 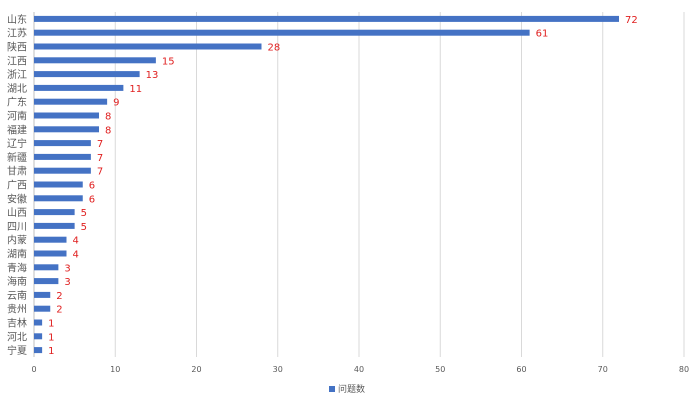 What do you see at coordinates (17, 75) in the screenshot?
I see `category-label: 浙江` at bounding box center [17, 75].